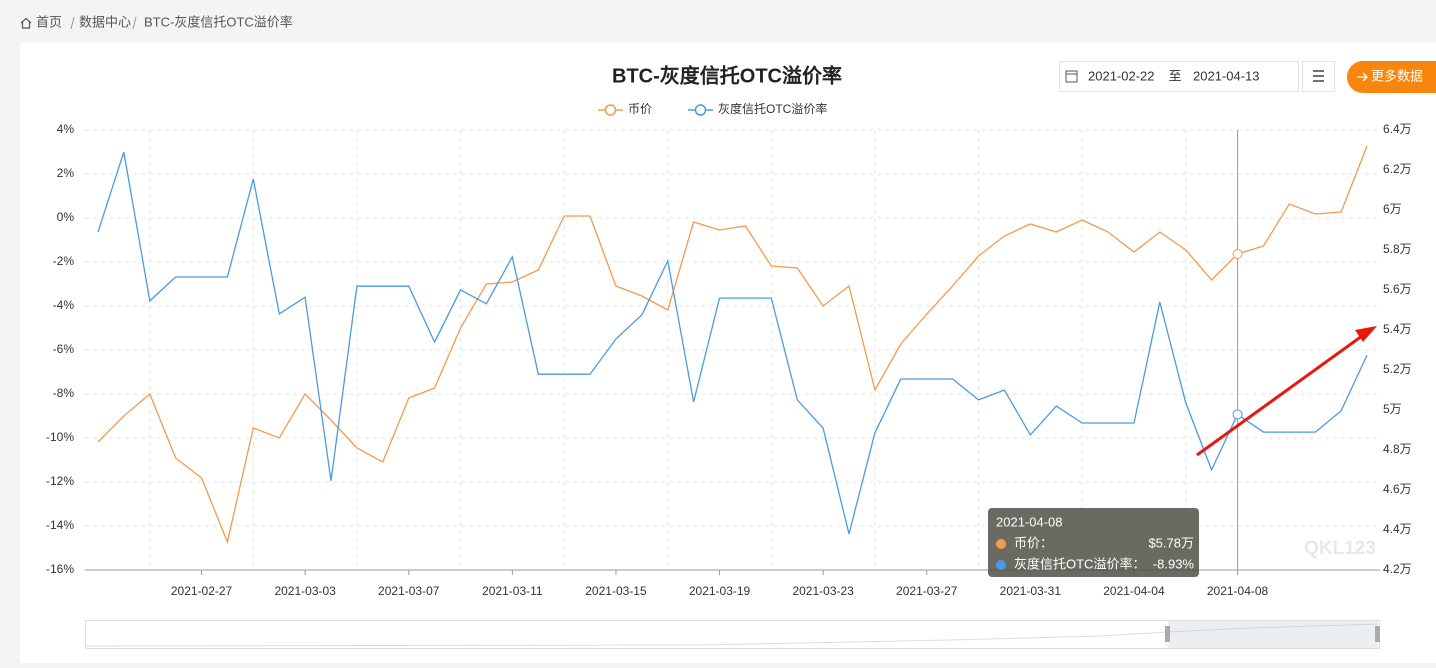 The width and height of the screenshot is (1436, 668). What do you see at coordinates (66, 129) in the screenshot?
I see `y-tick-label: 4%` at bounding box center [66, 129].